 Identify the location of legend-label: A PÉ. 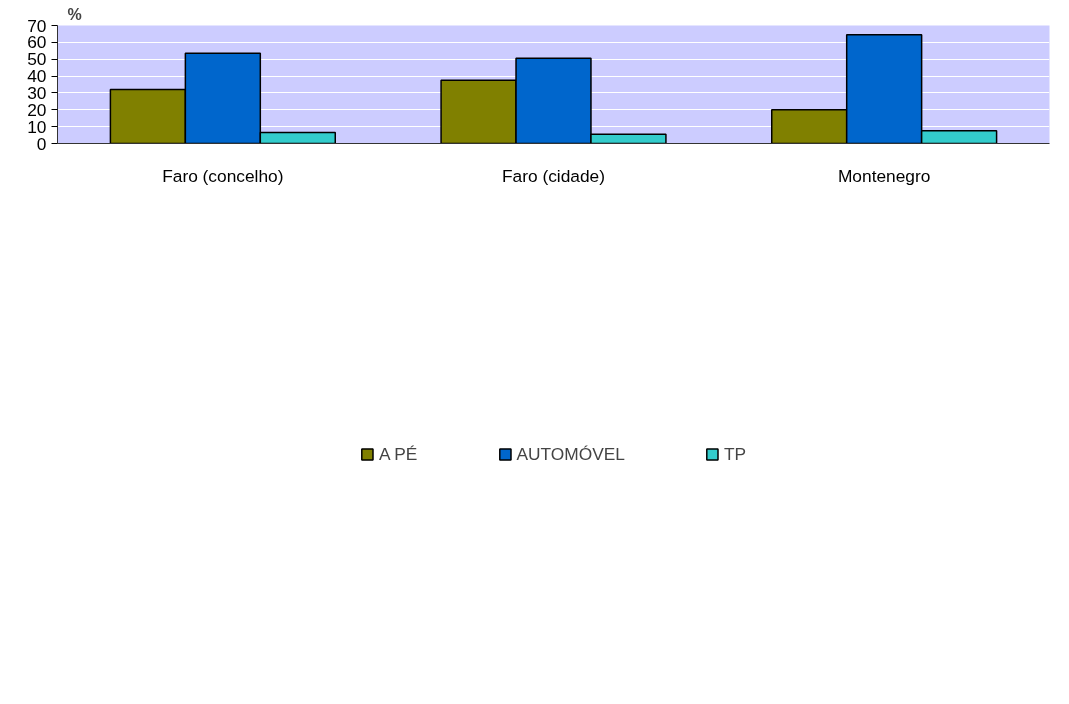
(398, 454).